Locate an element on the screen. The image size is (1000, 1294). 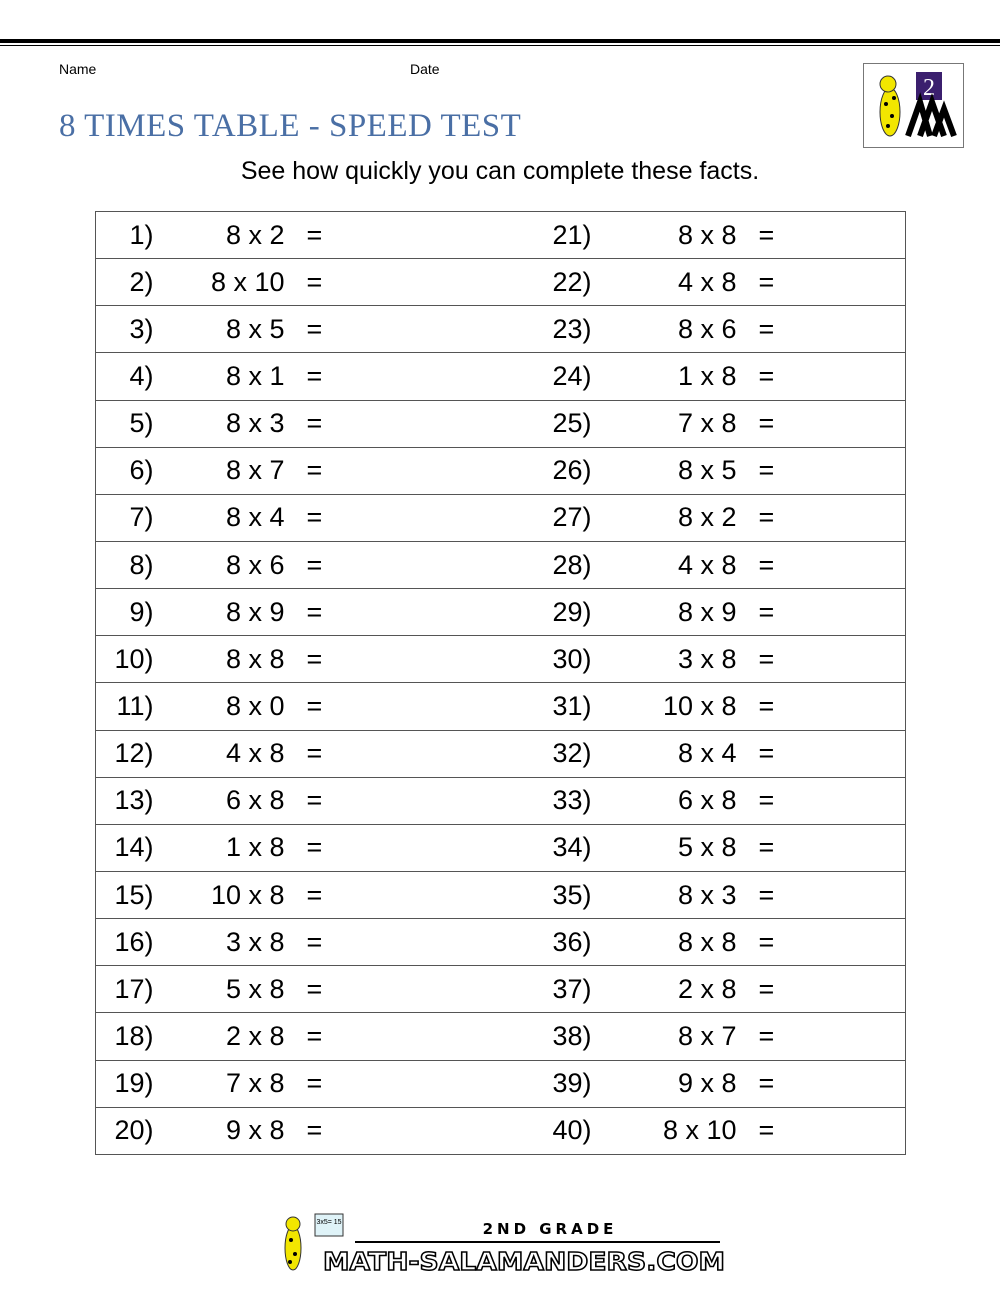
question-number: 36) is located at coordinates (546, 942).